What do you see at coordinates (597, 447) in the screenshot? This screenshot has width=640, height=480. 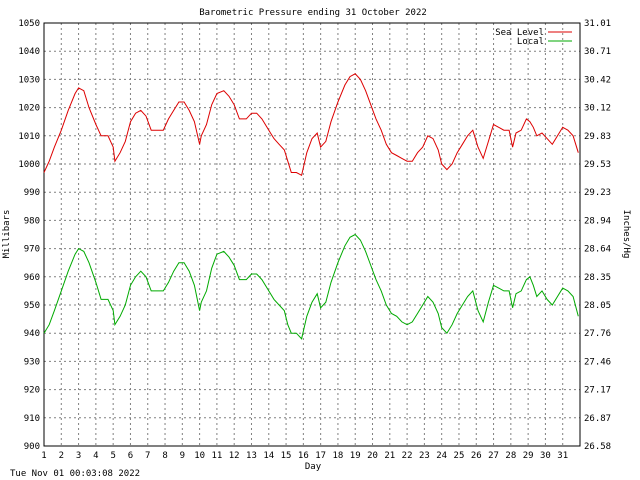 I see `y-tick-label-right: 26.58` at bounding box center [597, 447].